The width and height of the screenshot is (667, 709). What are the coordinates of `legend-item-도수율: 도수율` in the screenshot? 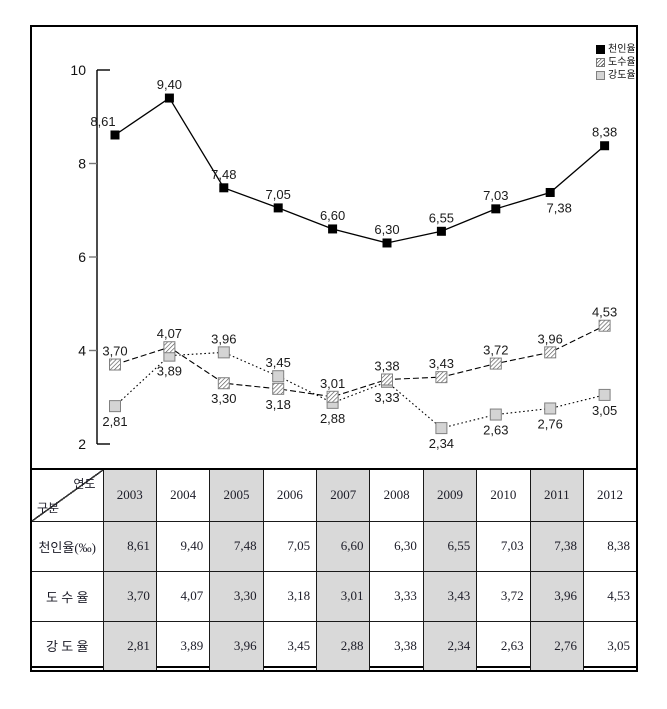 It's located at (616, 62).